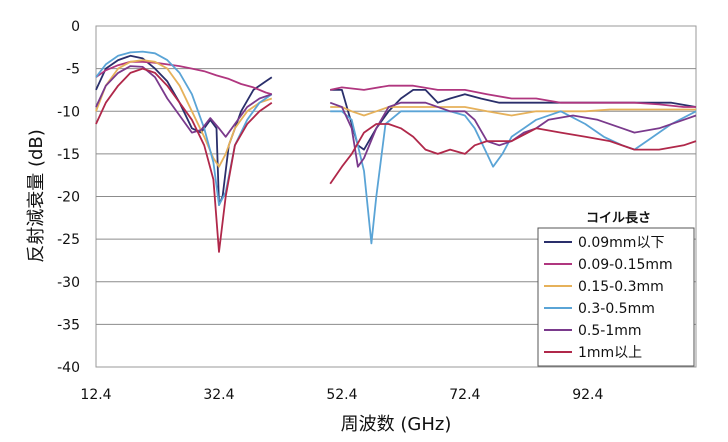  Describe the element at coordinates (616, 309) in the screenshot. I see `legend-label: 0.3-0.5mm` at that location.